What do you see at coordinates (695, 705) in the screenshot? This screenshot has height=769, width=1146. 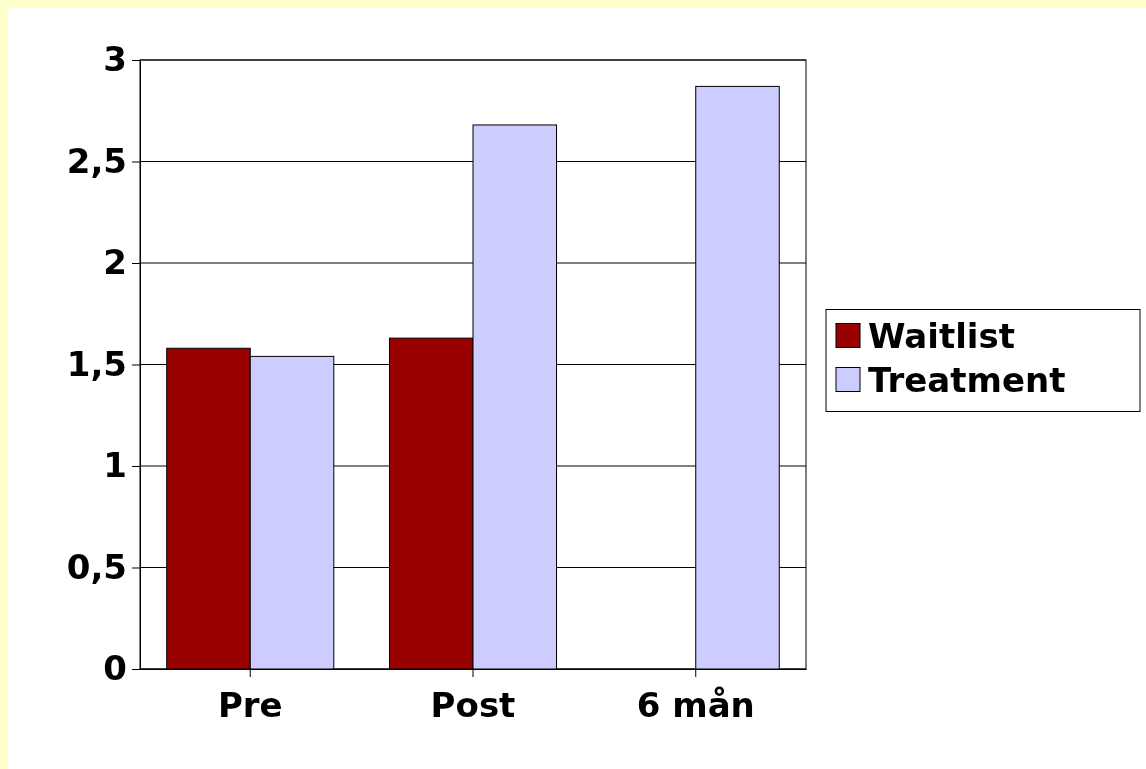 I see `x-tick-label: 6 mån` at bounding box center [695, 705].